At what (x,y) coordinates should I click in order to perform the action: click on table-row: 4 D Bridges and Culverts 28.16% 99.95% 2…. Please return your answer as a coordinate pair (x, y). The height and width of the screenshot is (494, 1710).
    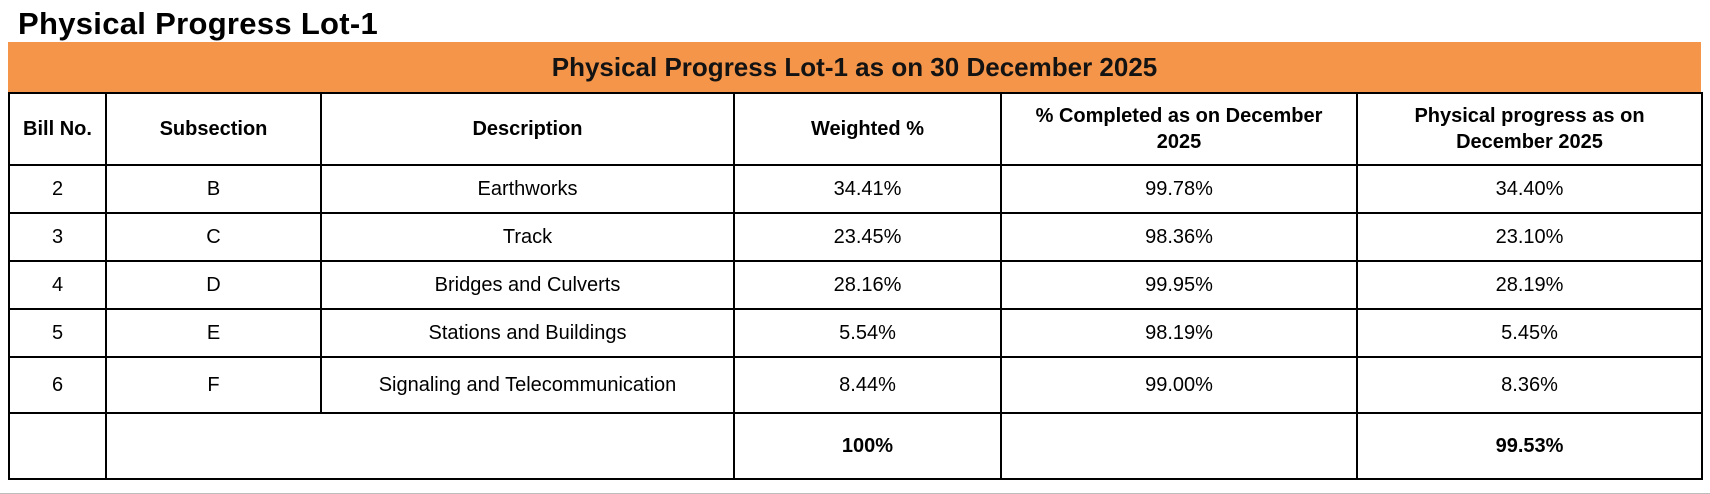
    Looking at the image, I should click on (855, 285).